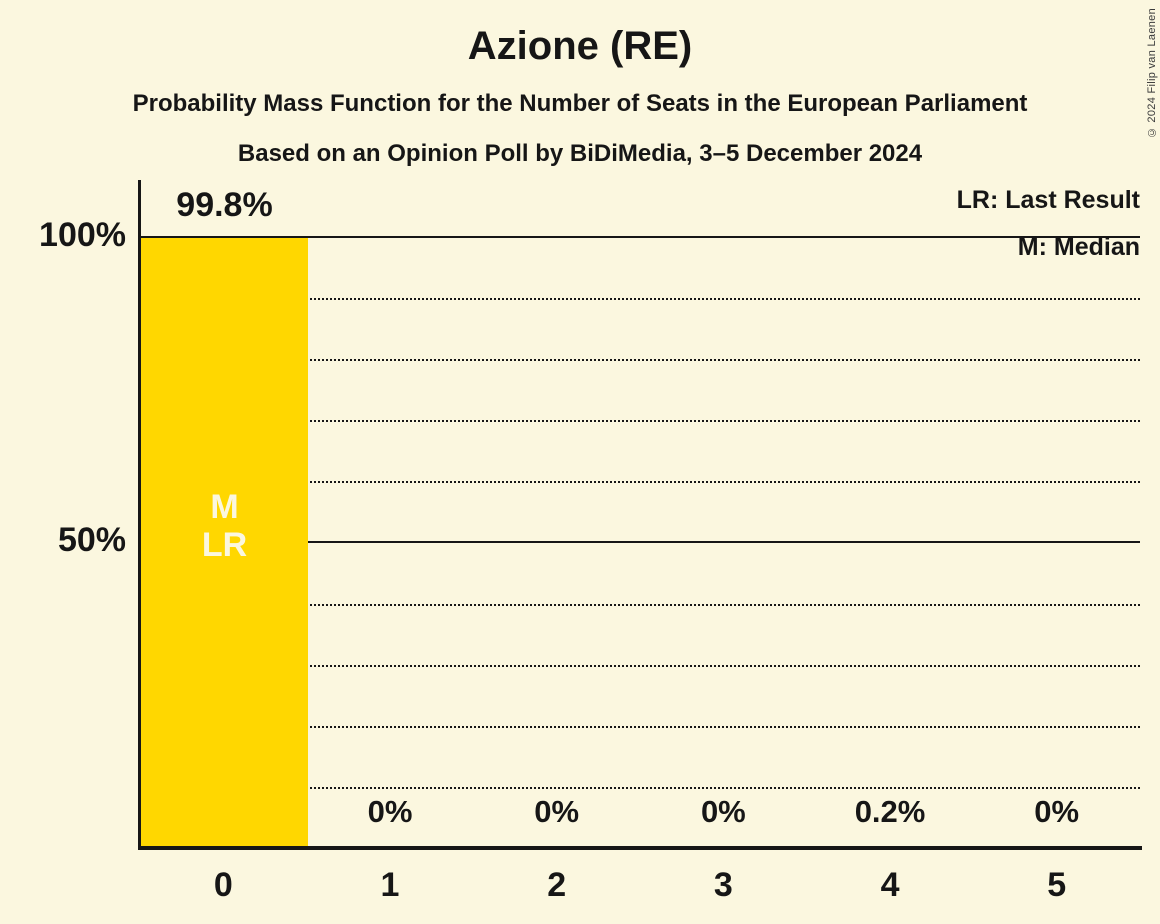 This screenshot has height=924, width=1160. I want to click on y-axis-line, so click(139, 514).